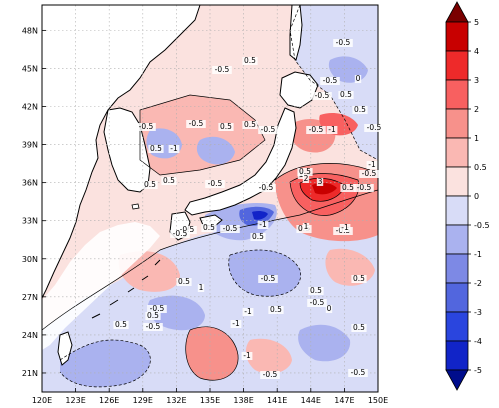 This screenshot has height=408, width=499. What do you see at coordinates (215, 150) in the screenshot?
I see `shade-japan-sea-neg2` at bounding box center [215, 150].